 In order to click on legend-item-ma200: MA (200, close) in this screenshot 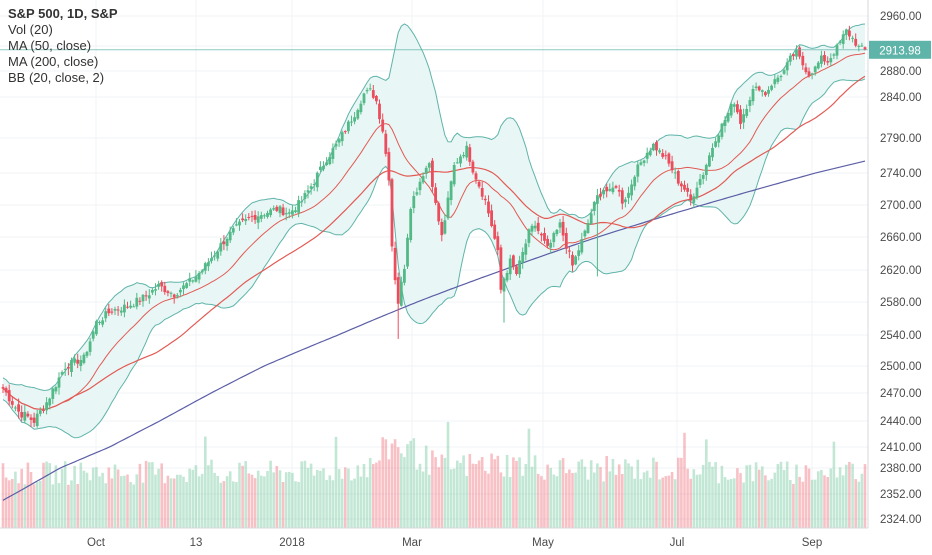, I will do `click(53, 61)`.